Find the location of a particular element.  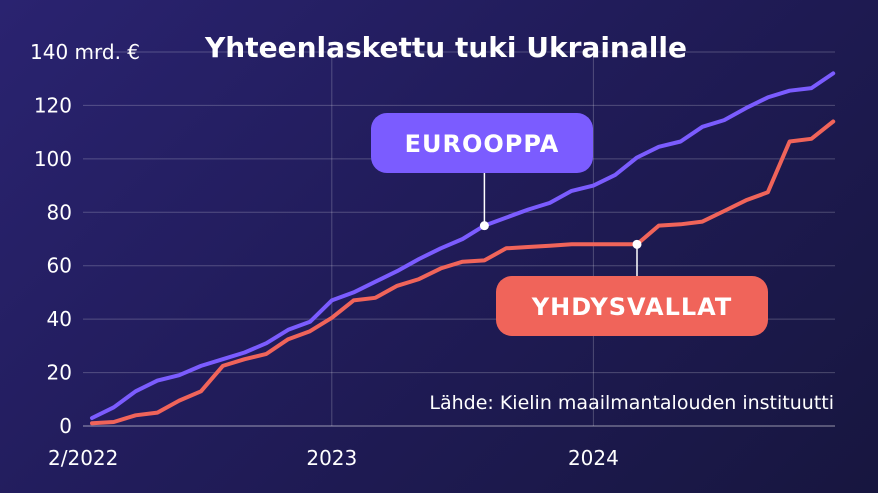

y-tick-label: 0 is located at coordinates (65, 426).